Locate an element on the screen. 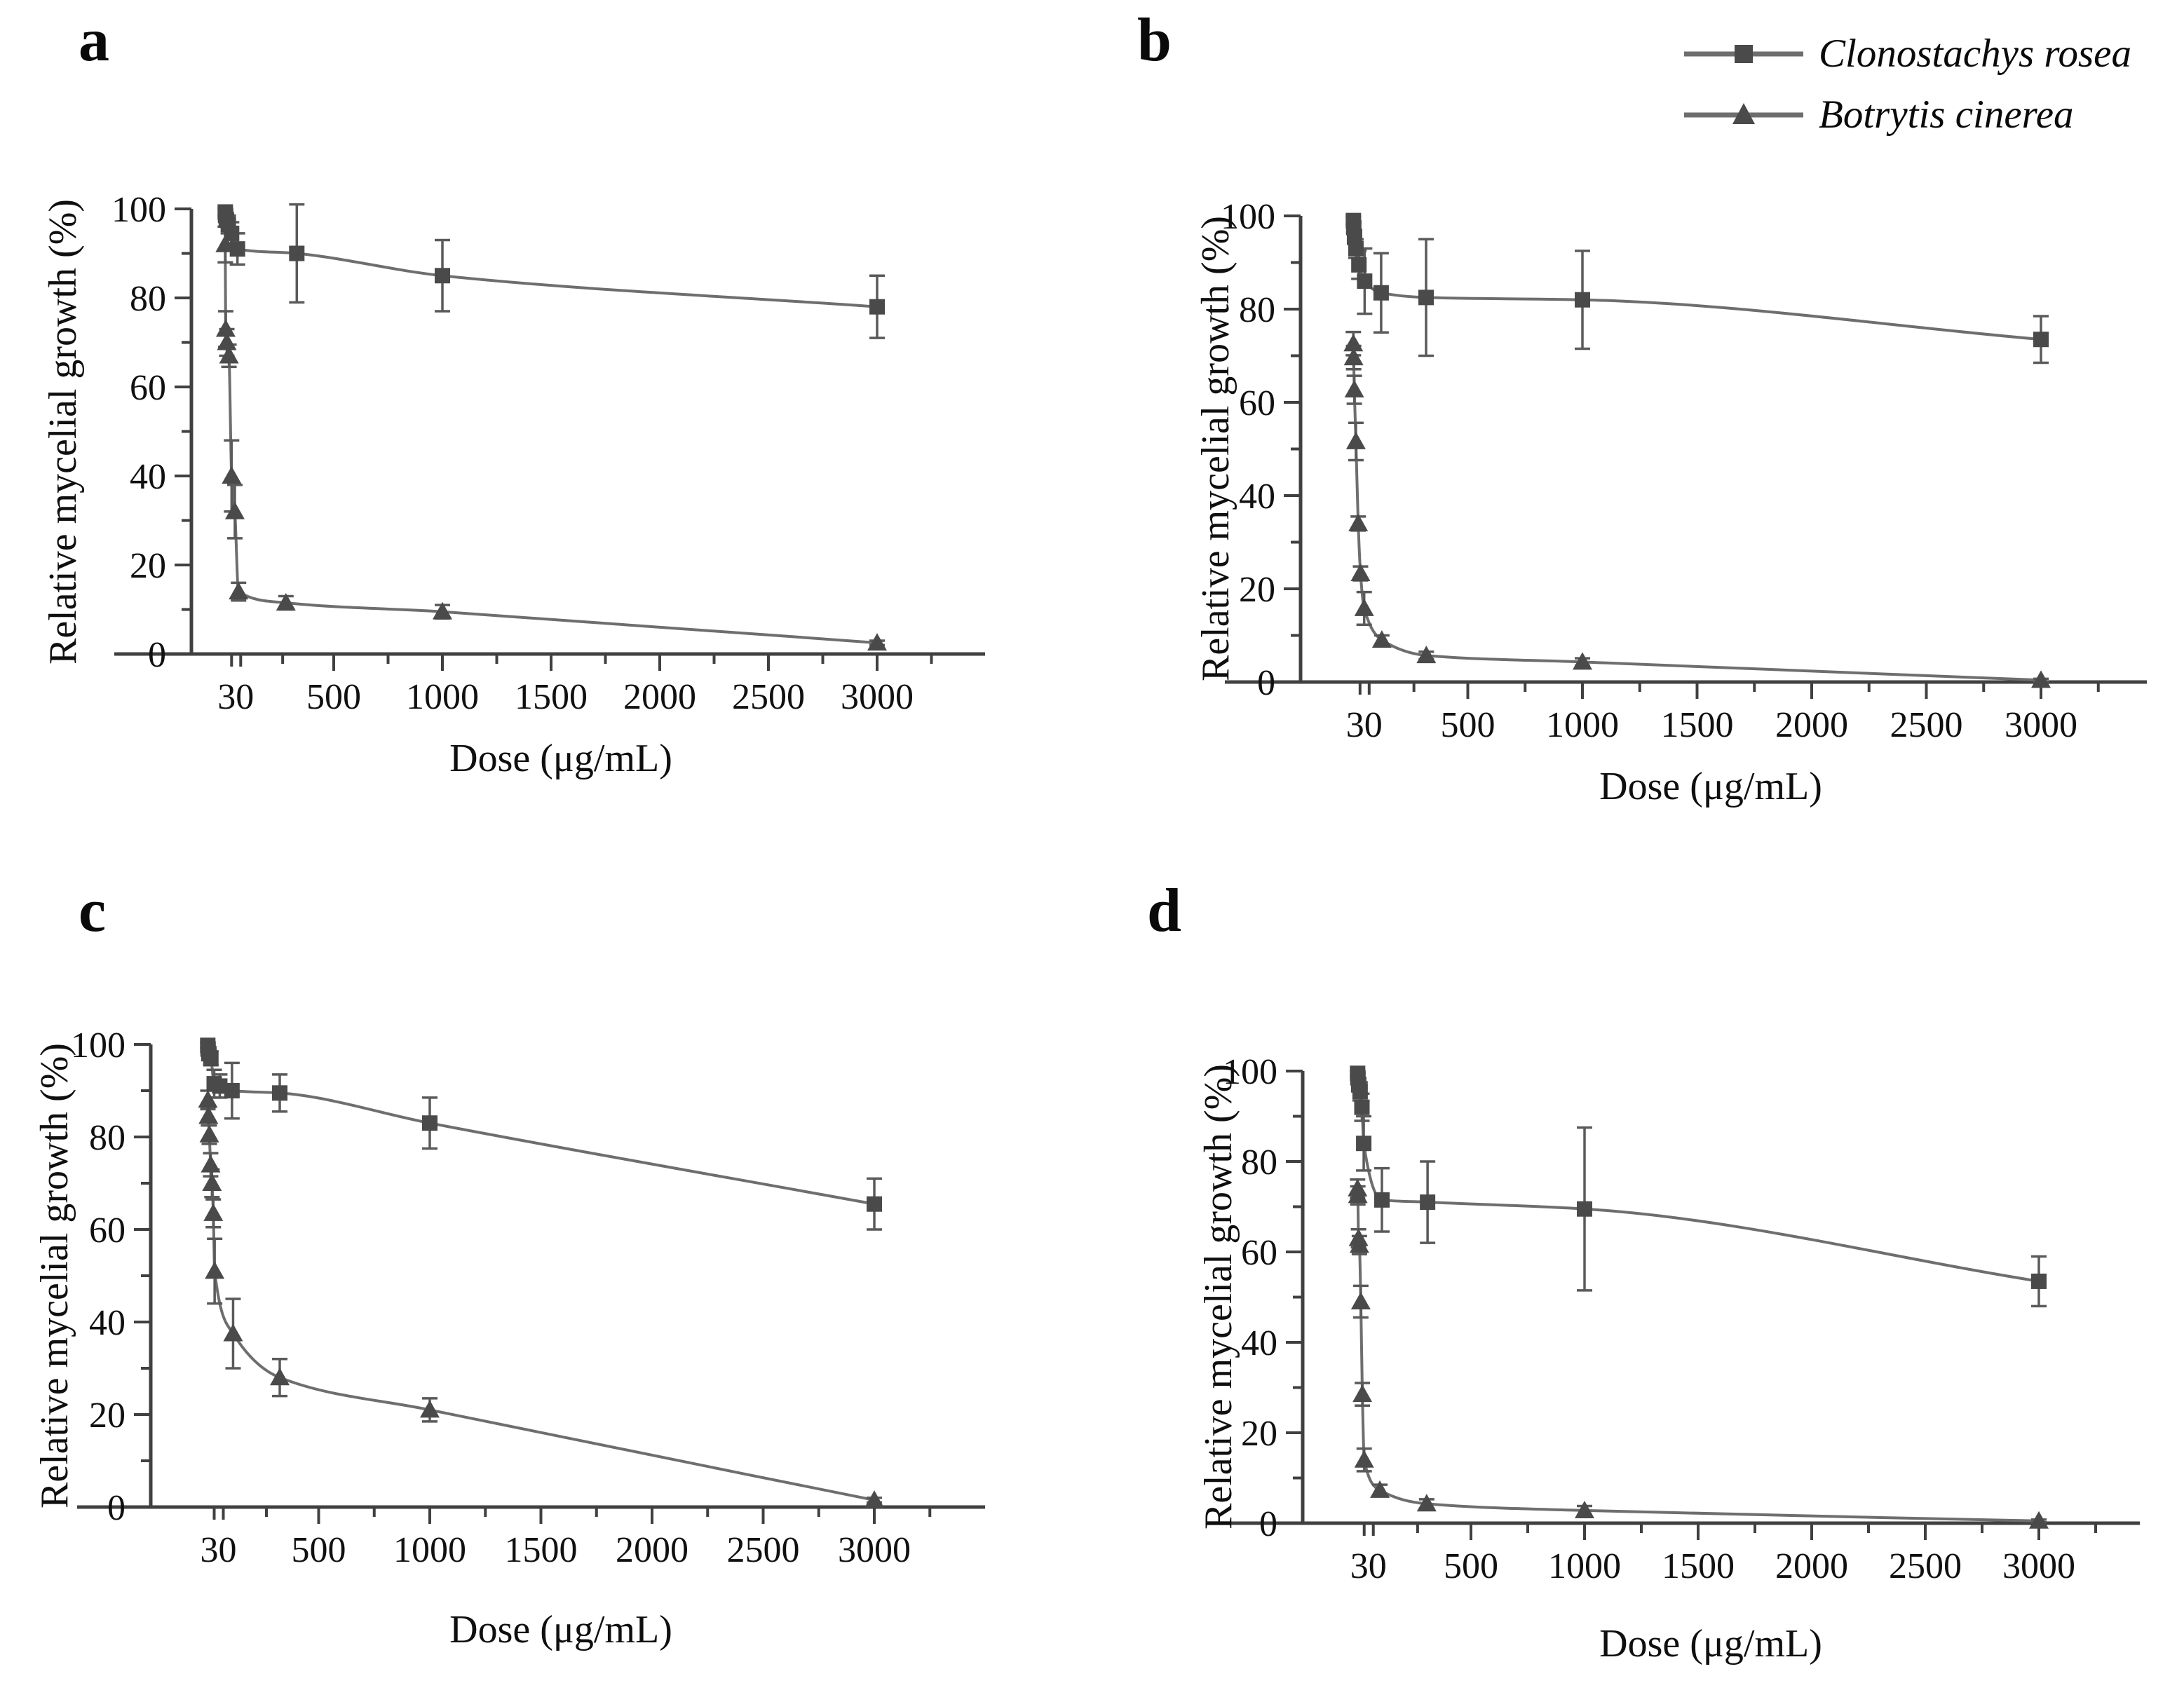 Image resolution: width=2184 pixels, height=1683 pixels. panel-a-plot: 30 500 1000 1500 2000 2500 3000 0 20 40 60 80 100 is located at coordinates (548, 453).